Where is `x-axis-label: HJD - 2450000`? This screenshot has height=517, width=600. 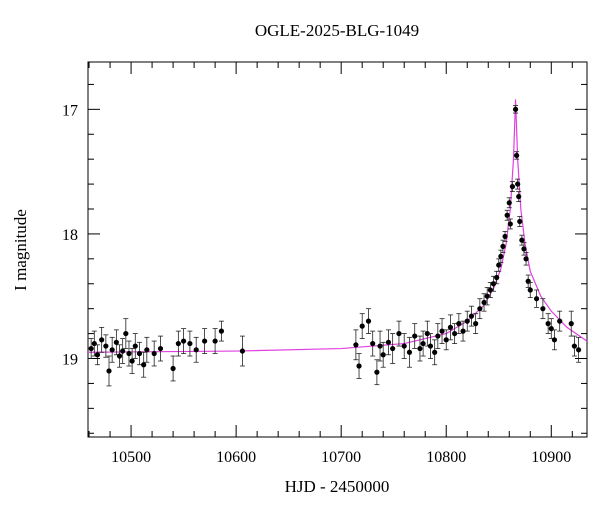
x-axis-label: HJD - 2450000 is located at coordinates (337, 486).